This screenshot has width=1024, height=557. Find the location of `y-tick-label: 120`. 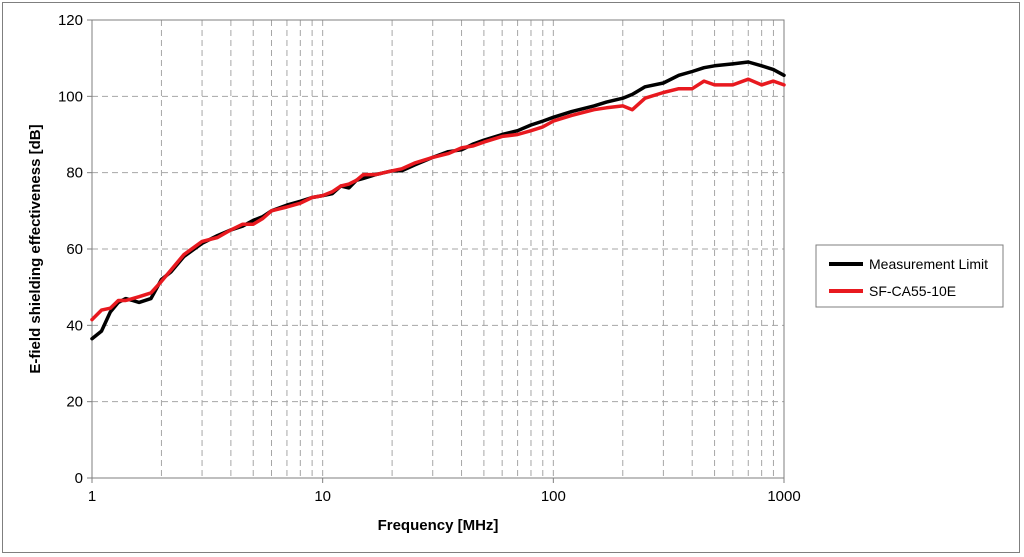

y-tick-label: 120 is located at coordinates (70, 20).